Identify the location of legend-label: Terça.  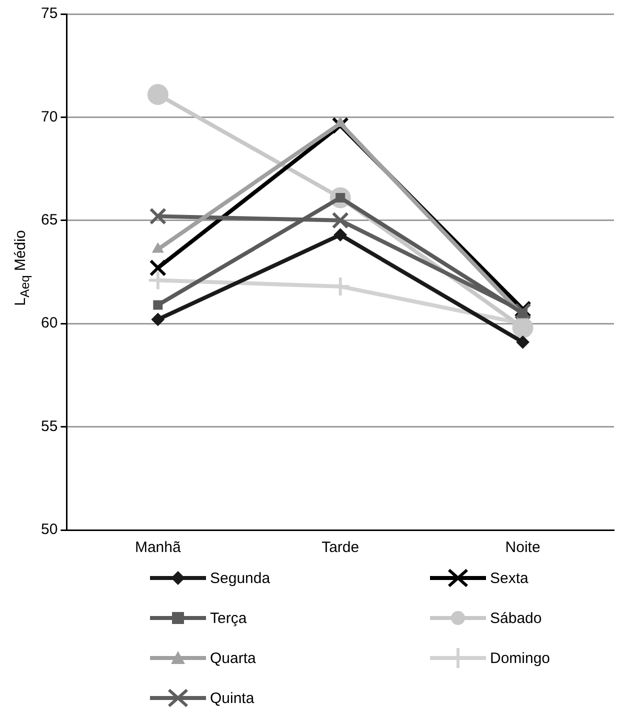
(228, 618).